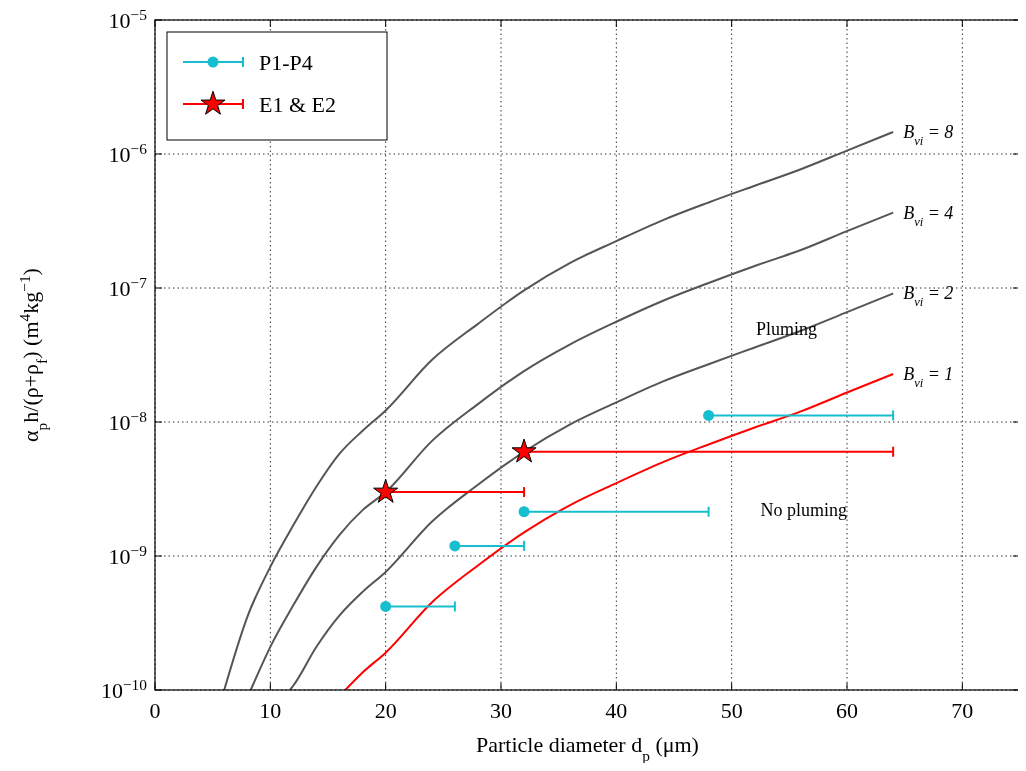 The width and height of the screenshot is (1026, 771). Describe the element at coordinates (847, 710) in the screenshot. I see `x-tick-label: 60` at that location.